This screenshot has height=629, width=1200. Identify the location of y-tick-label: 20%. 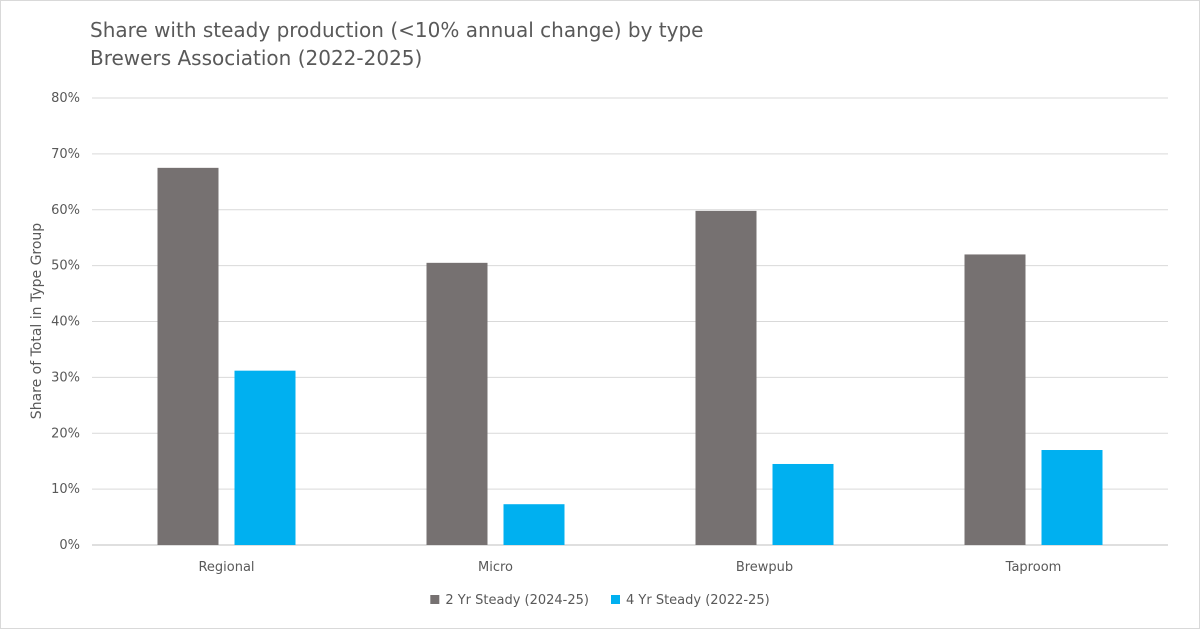
(65, 433).